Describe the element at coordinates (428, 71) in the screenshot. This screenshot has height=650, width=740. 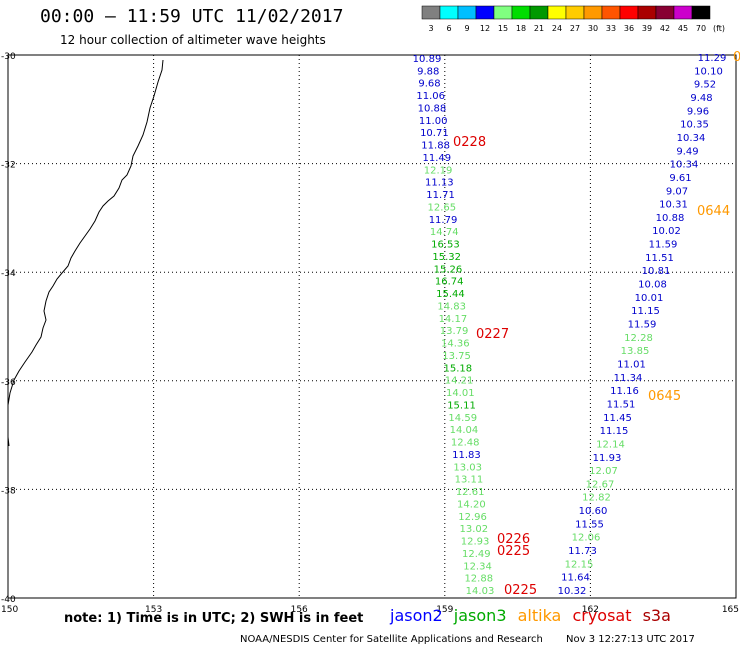
I see `swh-value-left-track: 9.88` at that location.